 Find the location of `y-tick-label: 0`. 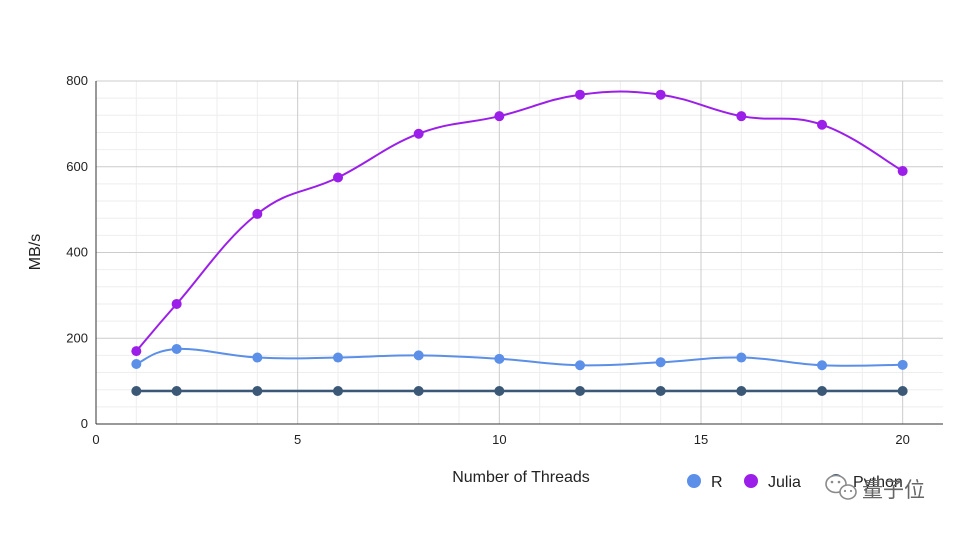

y-tick-label: 0 is located at coordinates (84, 423).